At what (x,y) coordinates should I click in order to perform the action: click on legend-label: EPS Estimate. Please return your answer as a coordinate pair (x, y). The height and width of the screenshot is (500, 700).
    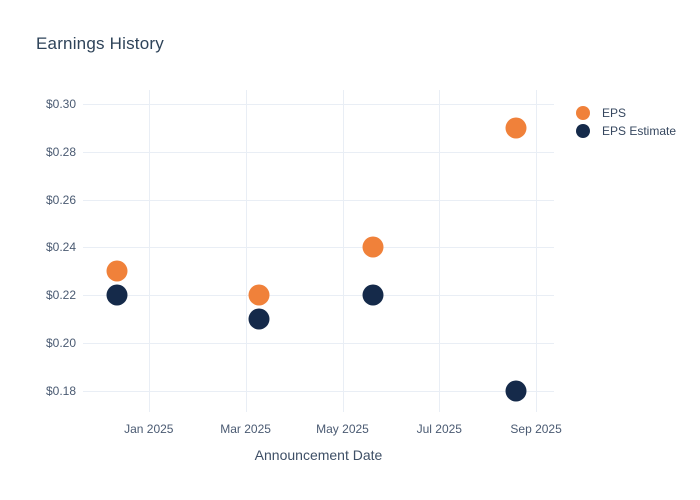
    Looking at the image, I should click on (639, 131).